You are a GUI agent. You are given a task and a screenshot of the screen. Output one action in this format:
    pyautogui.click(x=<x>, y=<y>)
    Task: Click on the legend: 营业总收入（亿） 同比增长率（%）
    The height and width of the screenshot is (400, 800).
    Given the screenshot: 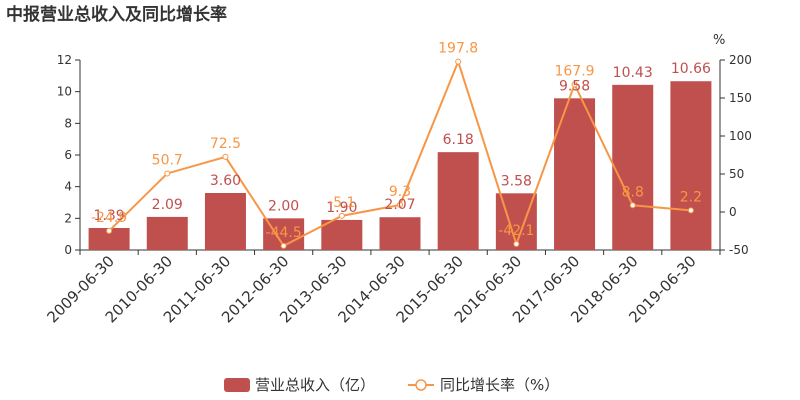 What is the action you would take?
    pyautogui.click(x=391, y=385)
    